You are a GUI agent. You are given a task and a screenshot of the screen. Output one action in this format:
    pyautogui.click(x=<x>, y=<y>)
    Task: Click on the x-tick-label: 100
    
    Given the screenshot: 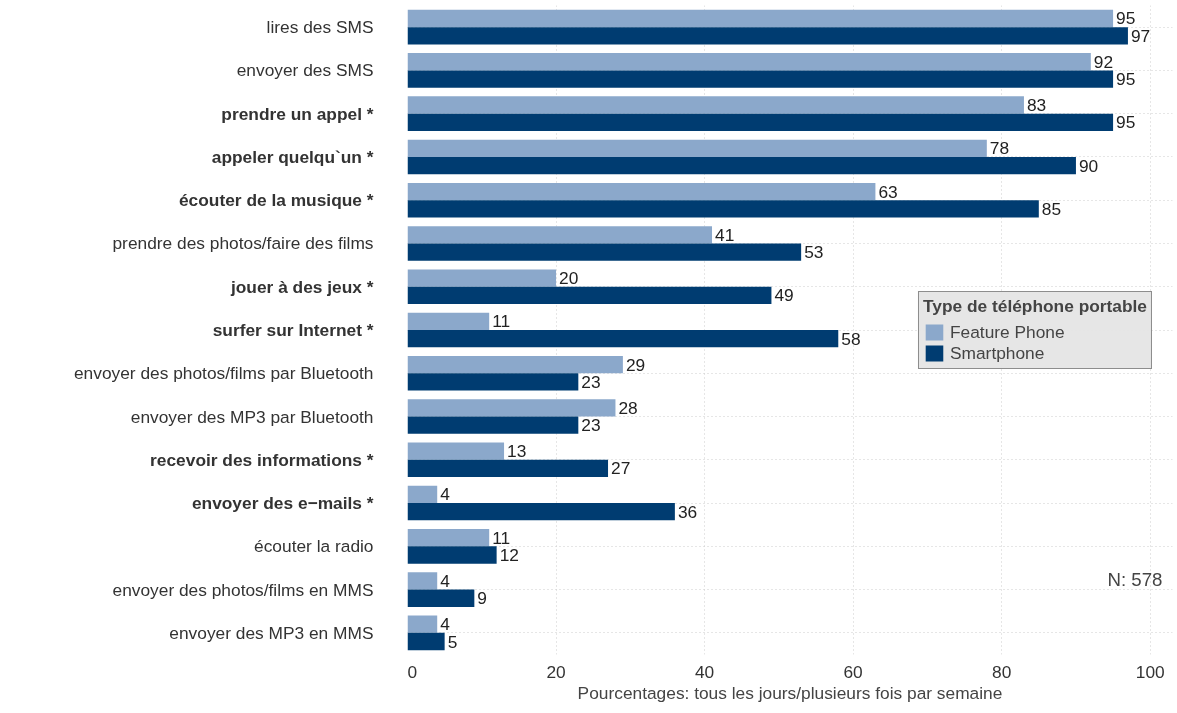 What is the action you would take?
    pyautogui.click(x=1150, y=671)
    